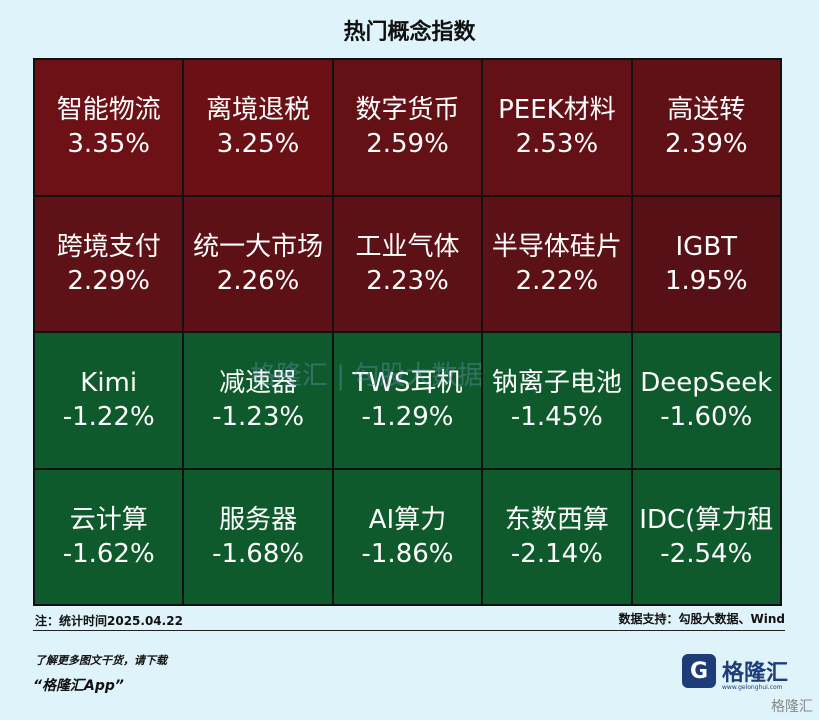 Image resolution: width=819 pixels, height=720 pixels. I want to click on tile-name: DeepSeek, so click(706, 383).